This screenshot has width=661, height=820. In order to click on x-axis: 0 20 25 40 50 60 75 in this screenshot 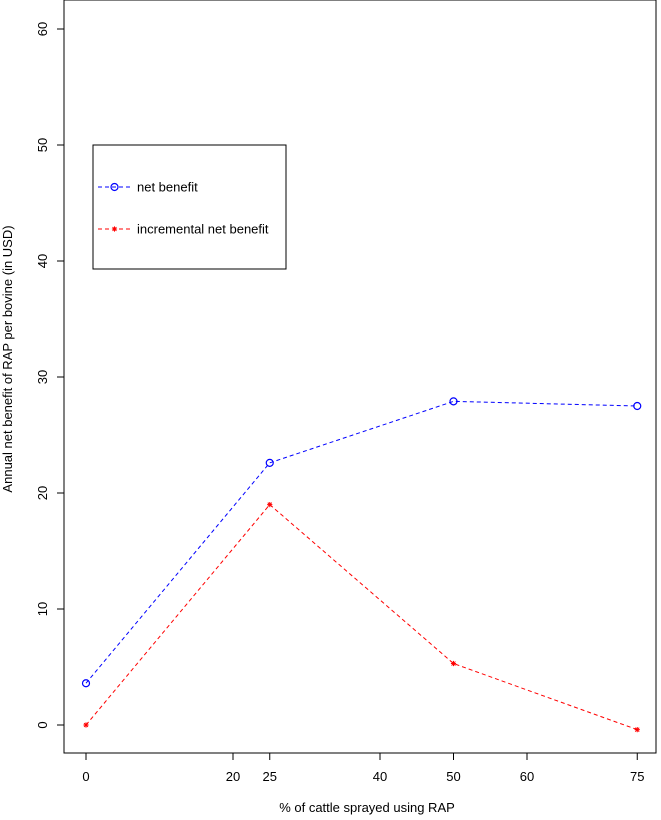, I will do `click(363, 768)`.